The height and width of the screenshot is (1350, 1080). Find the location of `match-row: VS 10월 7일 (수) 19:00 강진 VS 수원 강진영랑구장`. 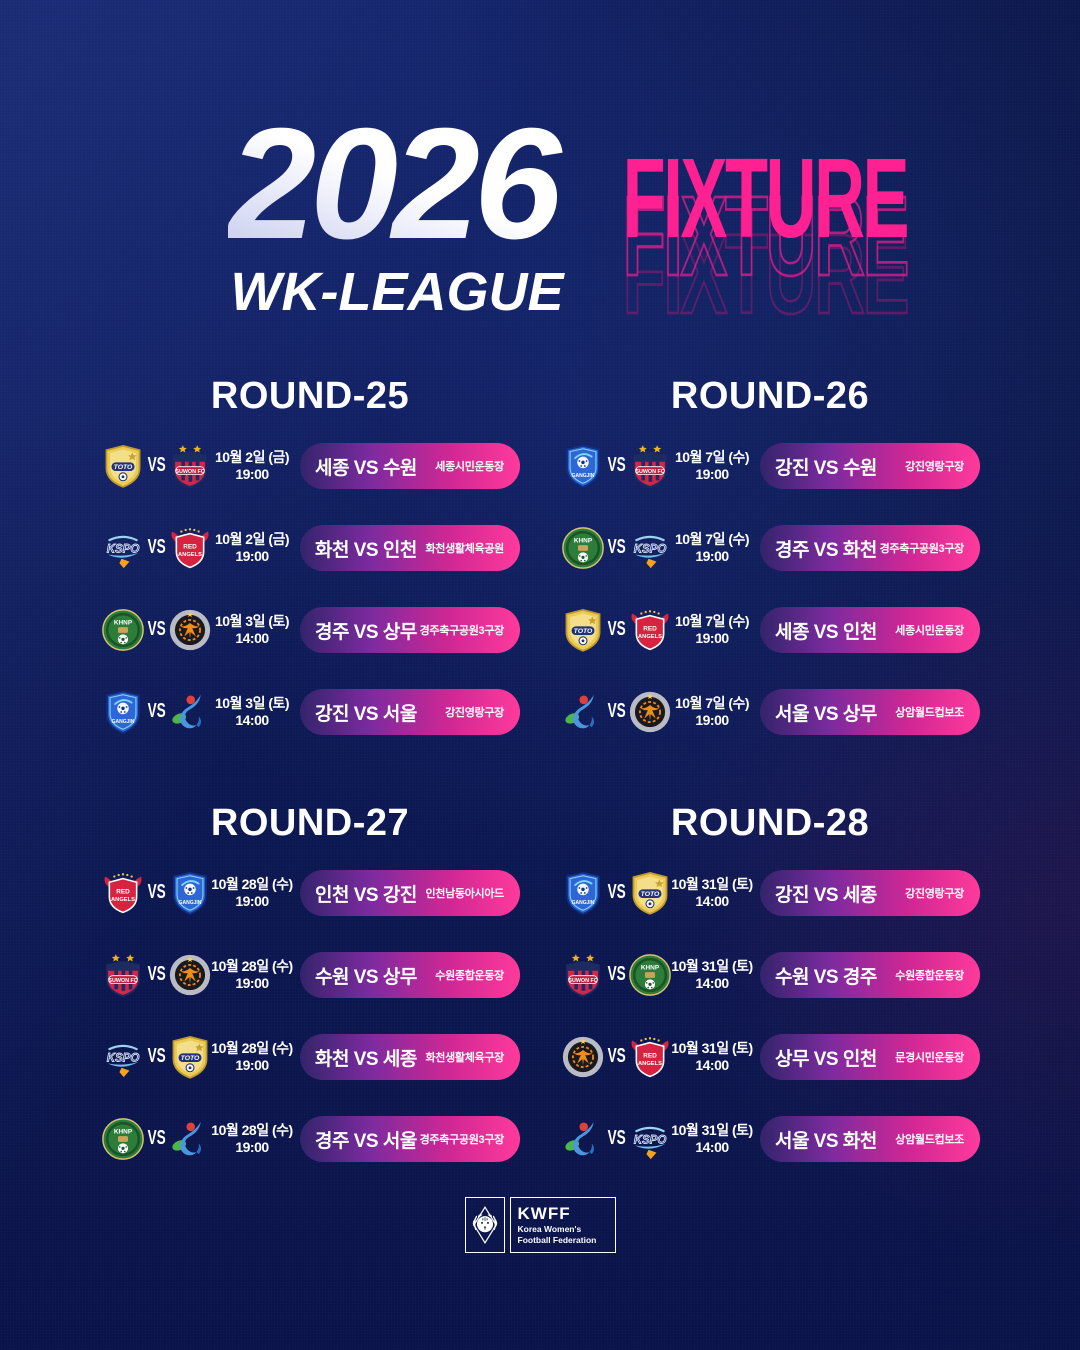

match-row: VS 10월 7일 (수) 19:00 강진 VS 수원 강진영랑구장 is located at coordinates (770, 466).